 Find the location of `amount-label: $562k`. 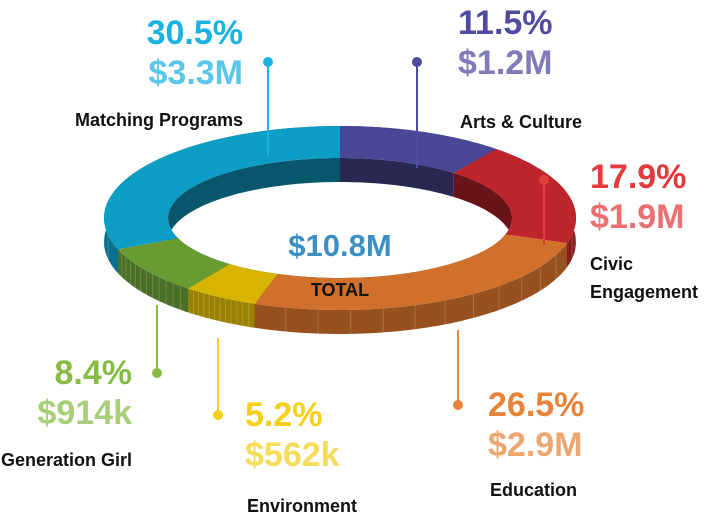

amount-label: $562k is located at coordinates (292, 455).